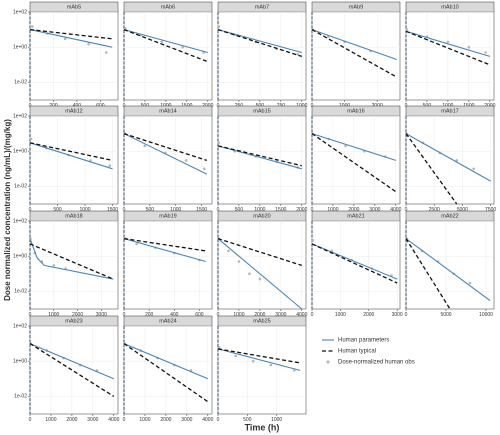 The width and height of the screenshot is (500, 435). I want to click on panel-title: mAb24, so click(167, 321).